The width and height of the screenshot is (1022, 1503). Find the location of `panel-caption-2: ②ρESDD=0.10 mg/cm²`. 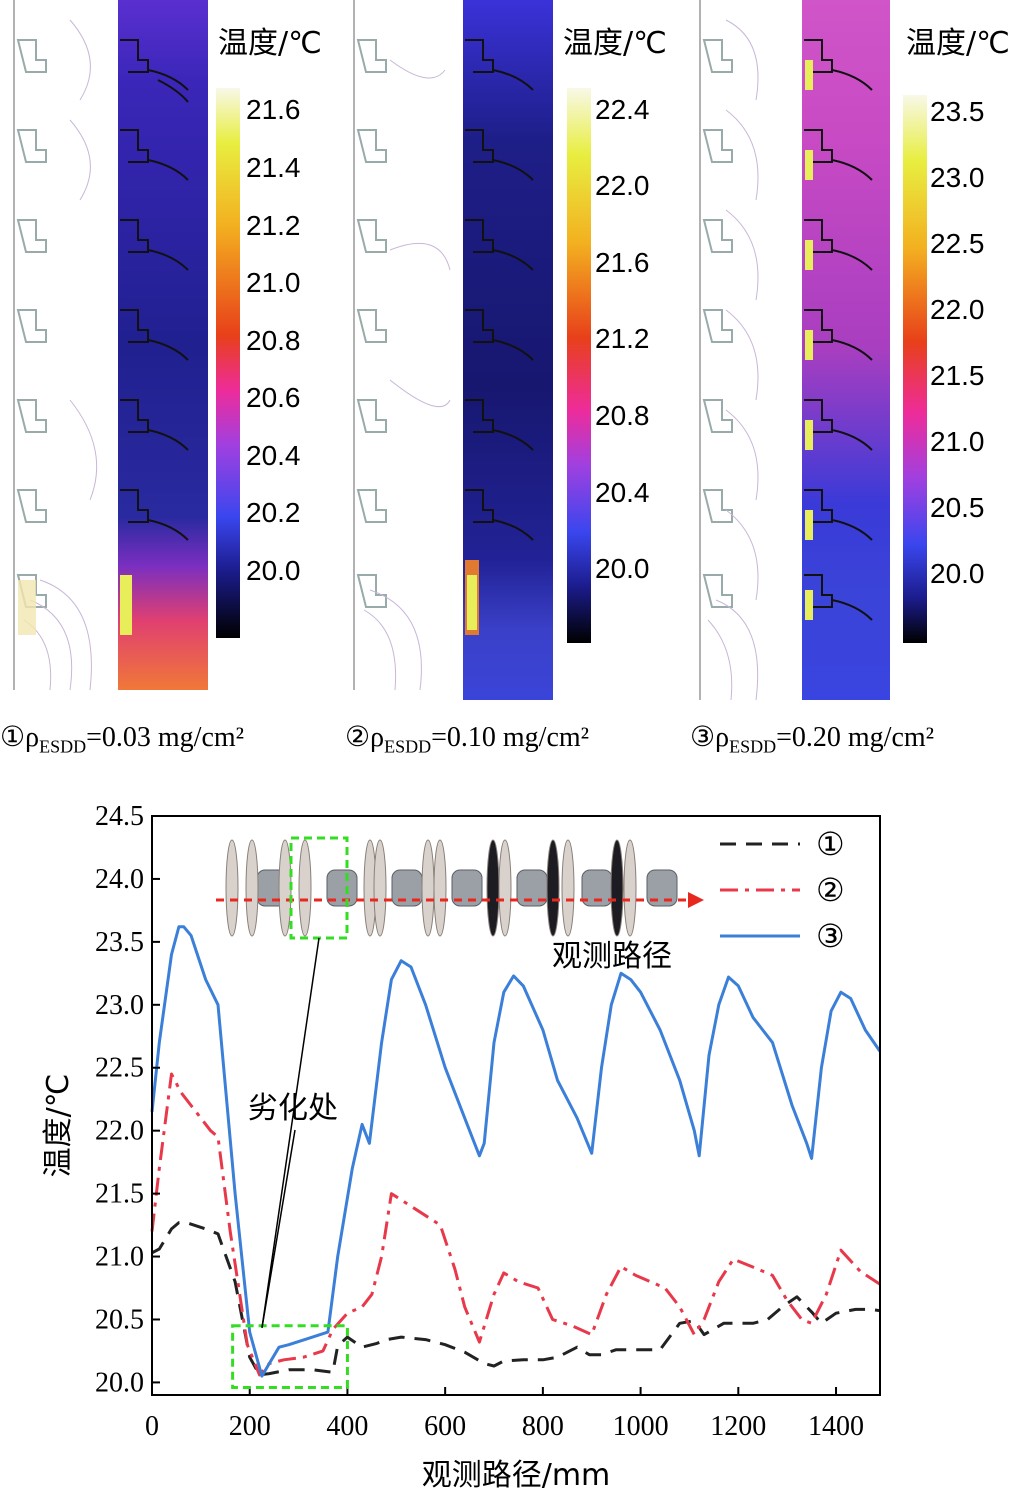

panel-caption-2: ②ρESDD=0.10 mg/cm² is located at coordinates (467, 739).